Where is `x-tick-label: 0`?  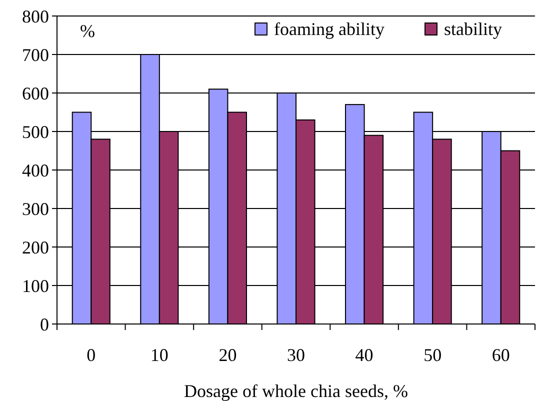 x-tick-label: 0 is located at coordinates (91, 355).